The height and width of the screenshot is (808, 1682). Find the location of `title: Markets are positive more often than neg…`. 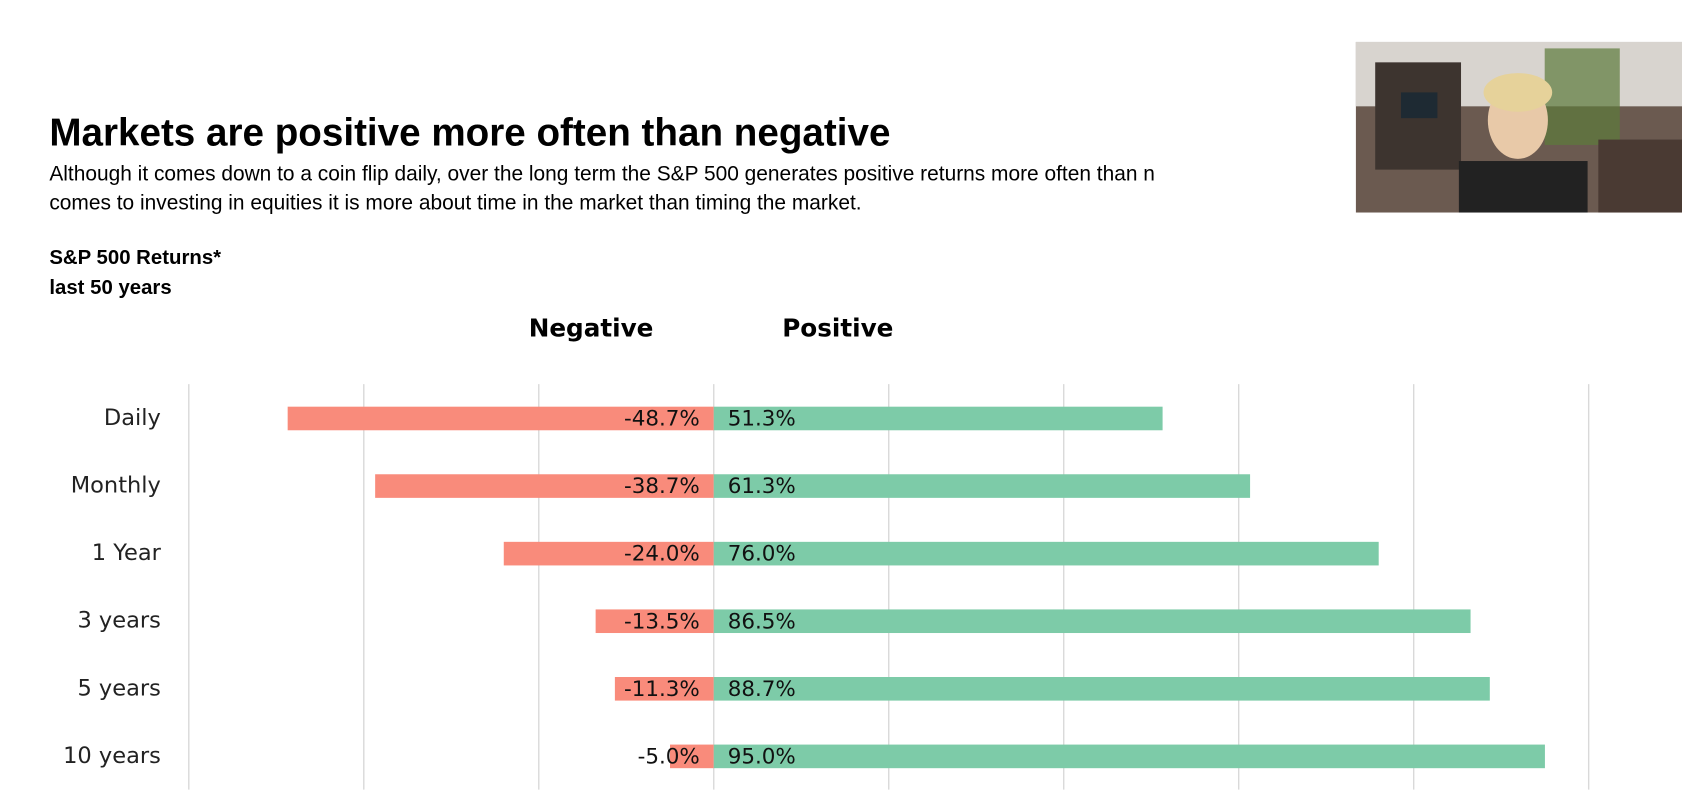

title: Markets are positive more often than neg… is located at coordinates (469, 132).